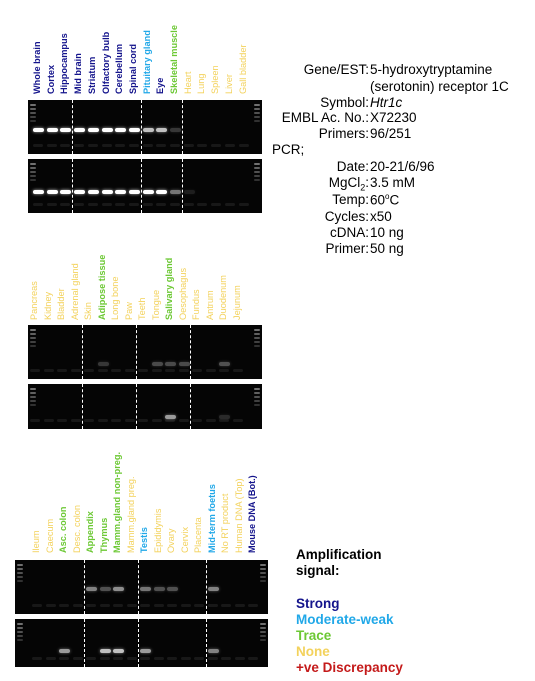 This screenshot has height=681, width=535. What do you see at coordinates (105, 62) in the screenshot?
I see `lane-label: Olfactory bulb` at bounding box center [105, 62].